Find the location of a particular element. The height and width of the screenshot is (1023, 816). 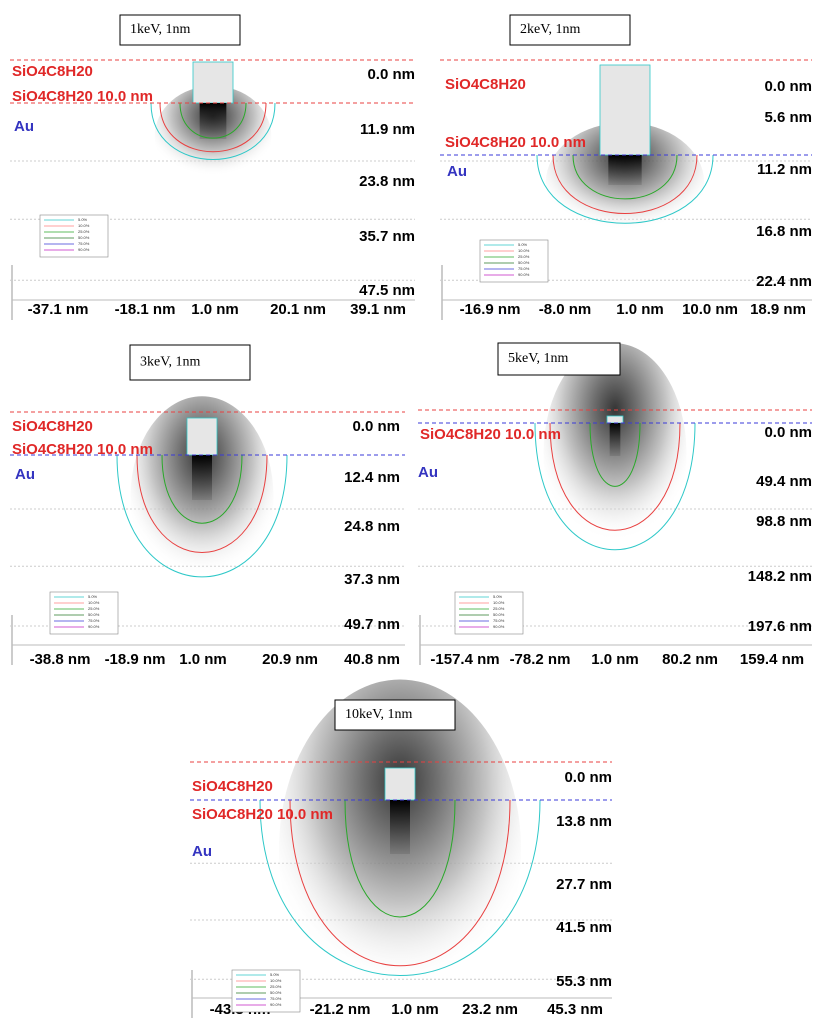

x-tick-label: -157.4 nm is located at coordinates (464, 659).